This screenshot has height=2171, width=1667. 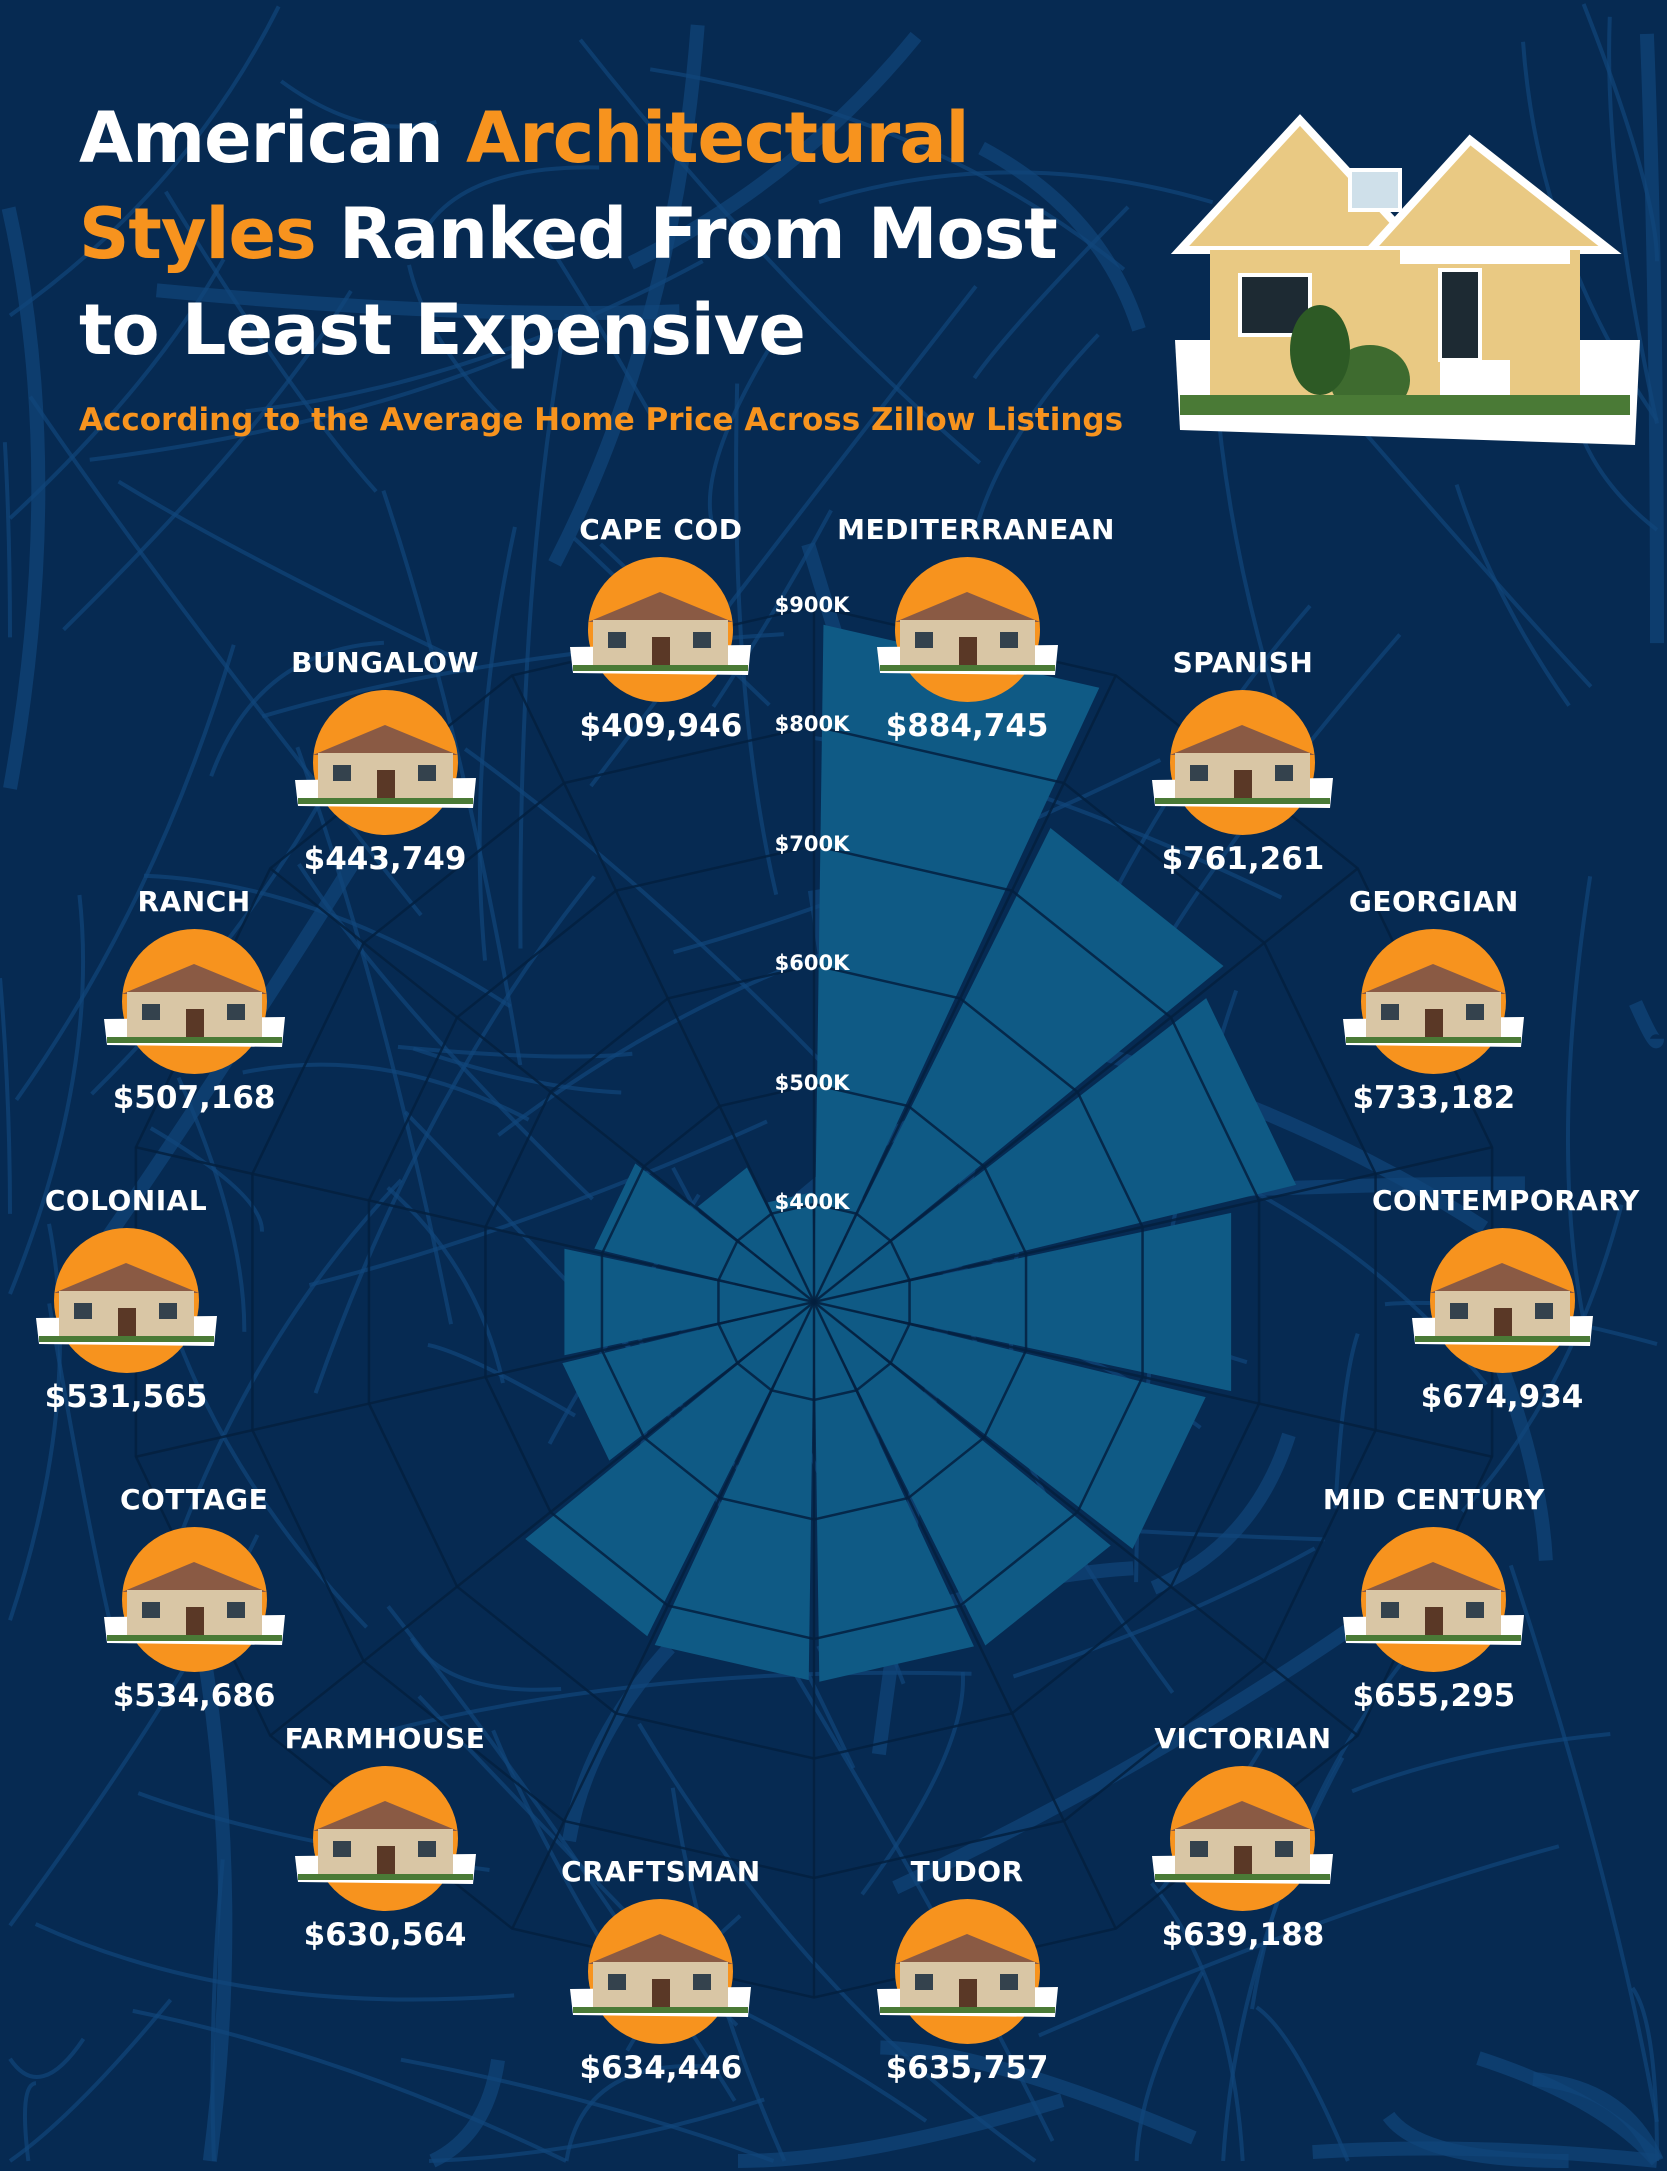 I want to click on price-label: $635,757, so click(x=967, y=2067).